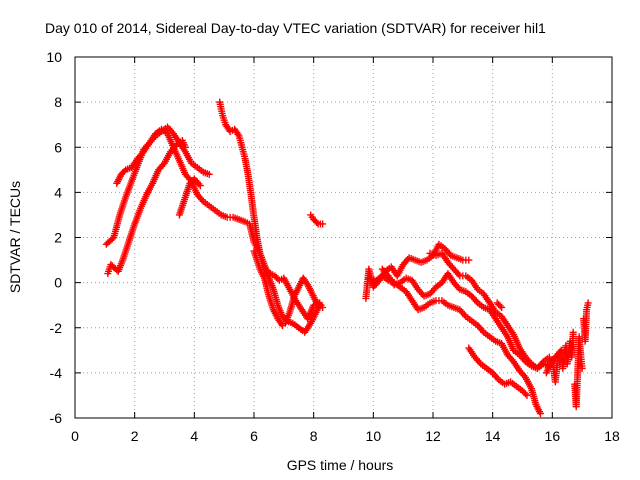 This screenshot has width=640, height=480. What do you see at coordinates (75, 436) in the screenshot?
I see `x-tick-label: 0` at bounding box center [75, 436].